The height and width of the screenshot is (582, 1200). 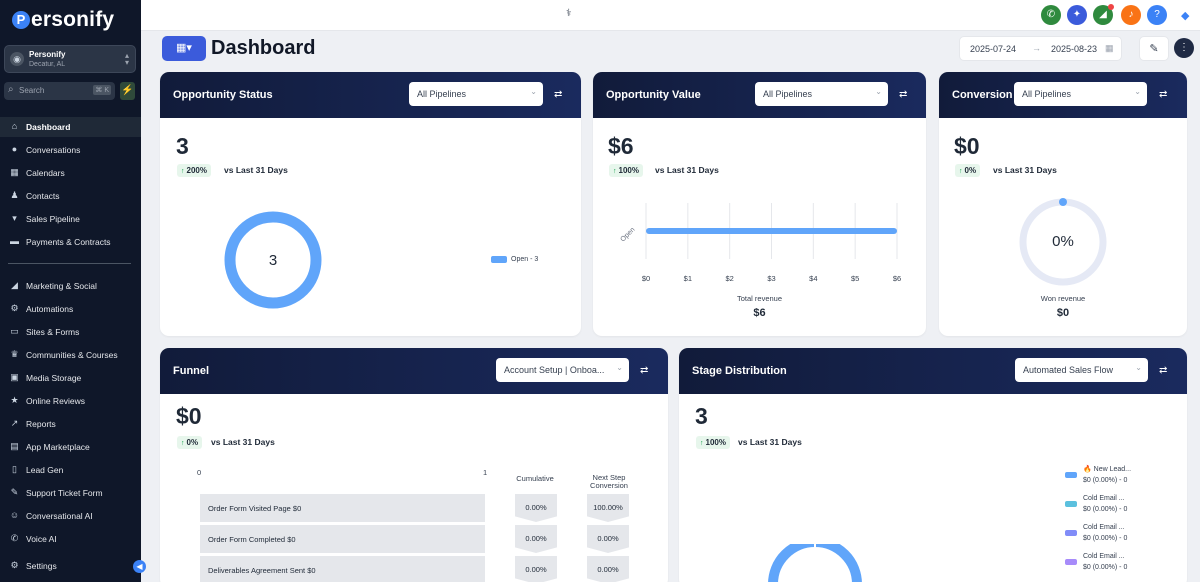 What do you see at coordinates (815, 563) in the screenshot?
I see `donut-slice` at bounding box center [815, 563].